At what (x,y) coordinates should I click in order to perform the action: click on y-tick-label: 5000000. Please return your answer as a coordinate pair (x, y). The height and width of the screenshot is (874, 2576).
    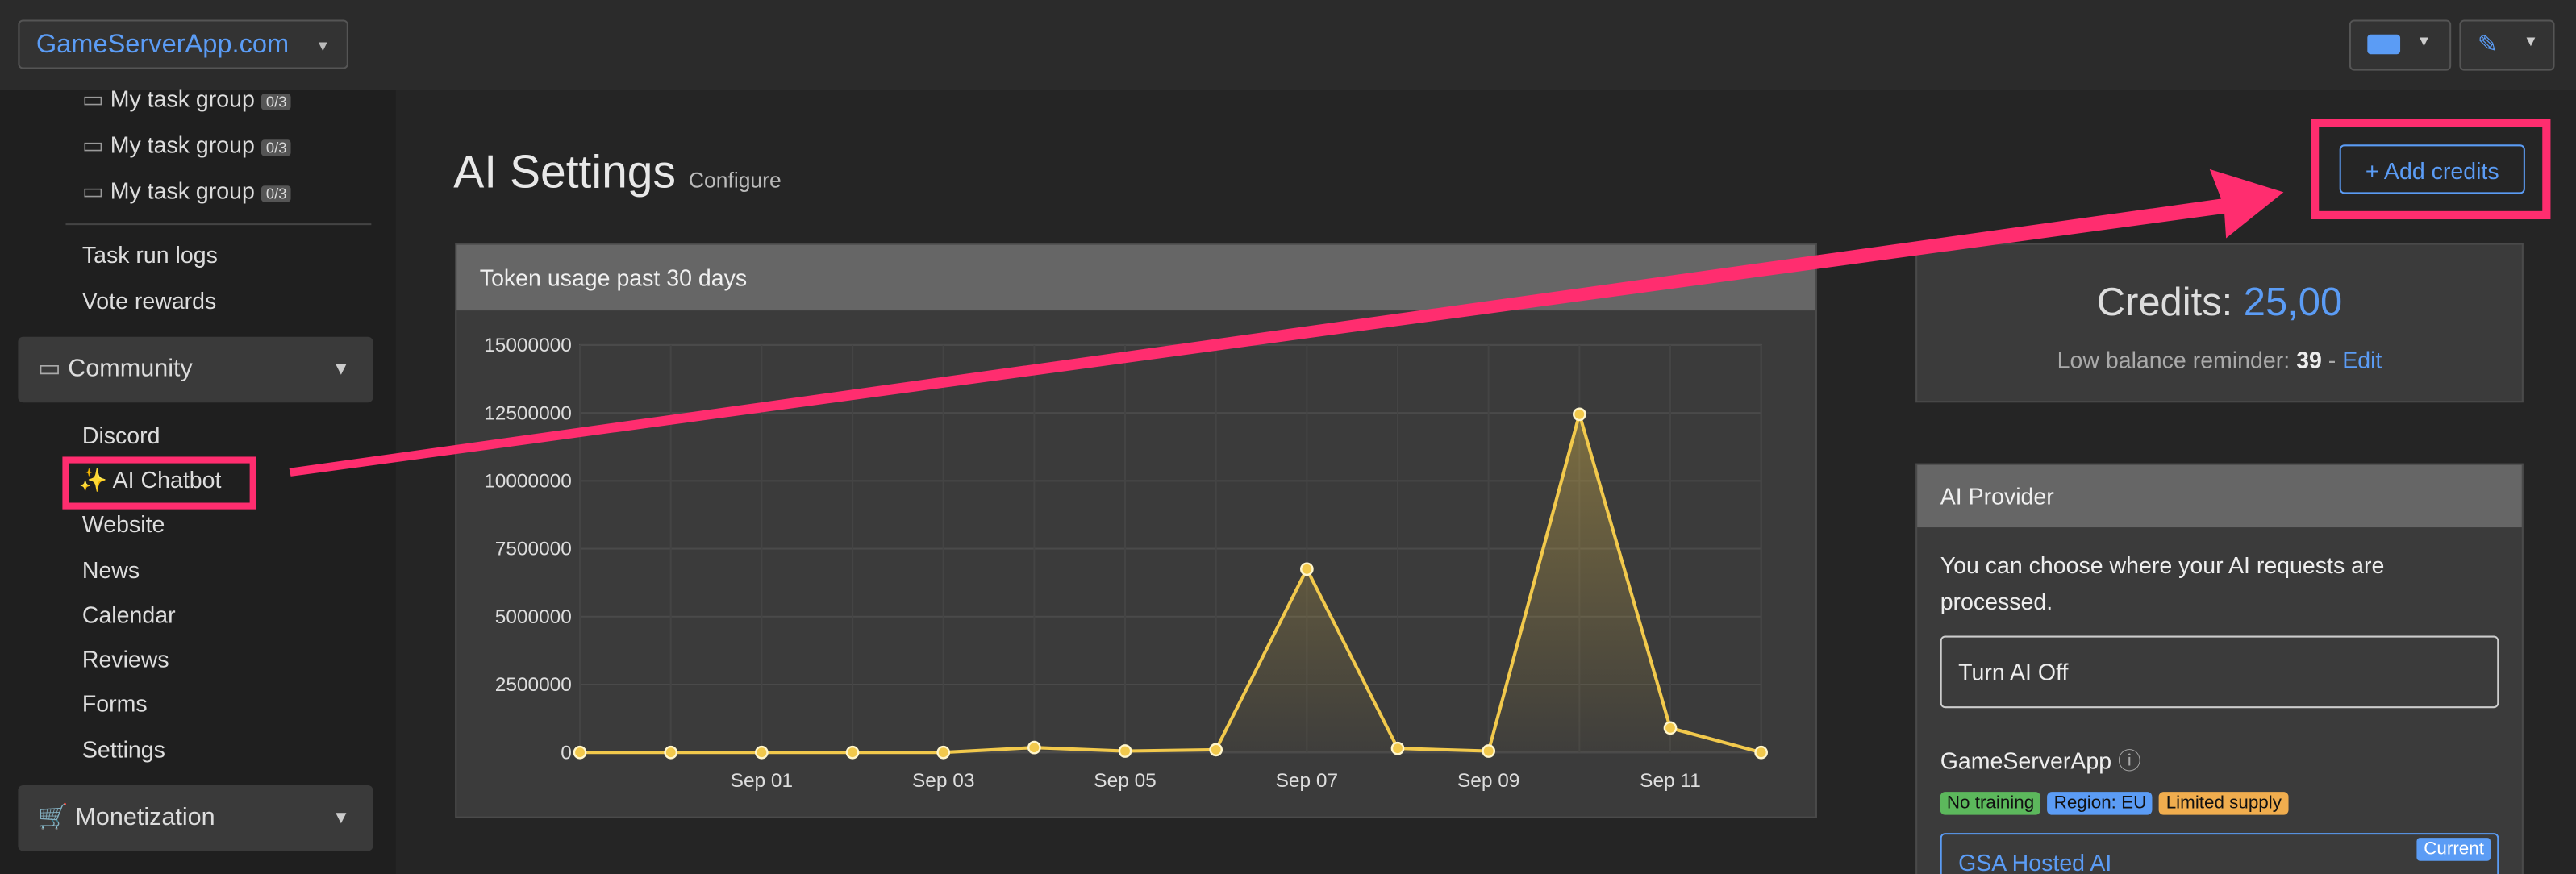
    Looking at the image, I should click on (533, 617).